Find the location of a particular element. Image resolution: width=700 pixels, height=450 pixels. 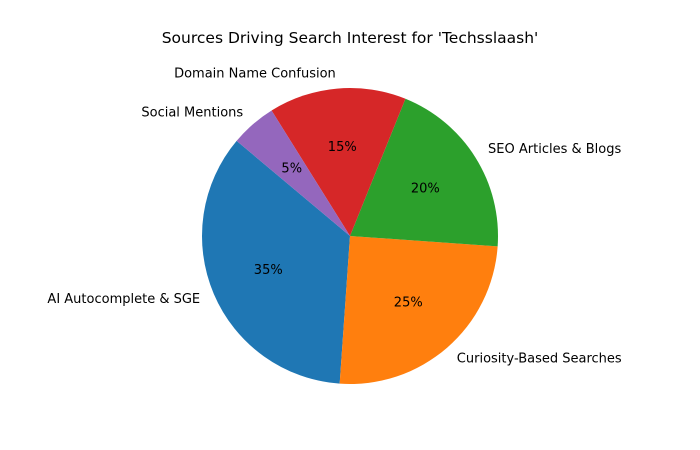

pie-slice-social-mentions is located at coordinates (293, 173).